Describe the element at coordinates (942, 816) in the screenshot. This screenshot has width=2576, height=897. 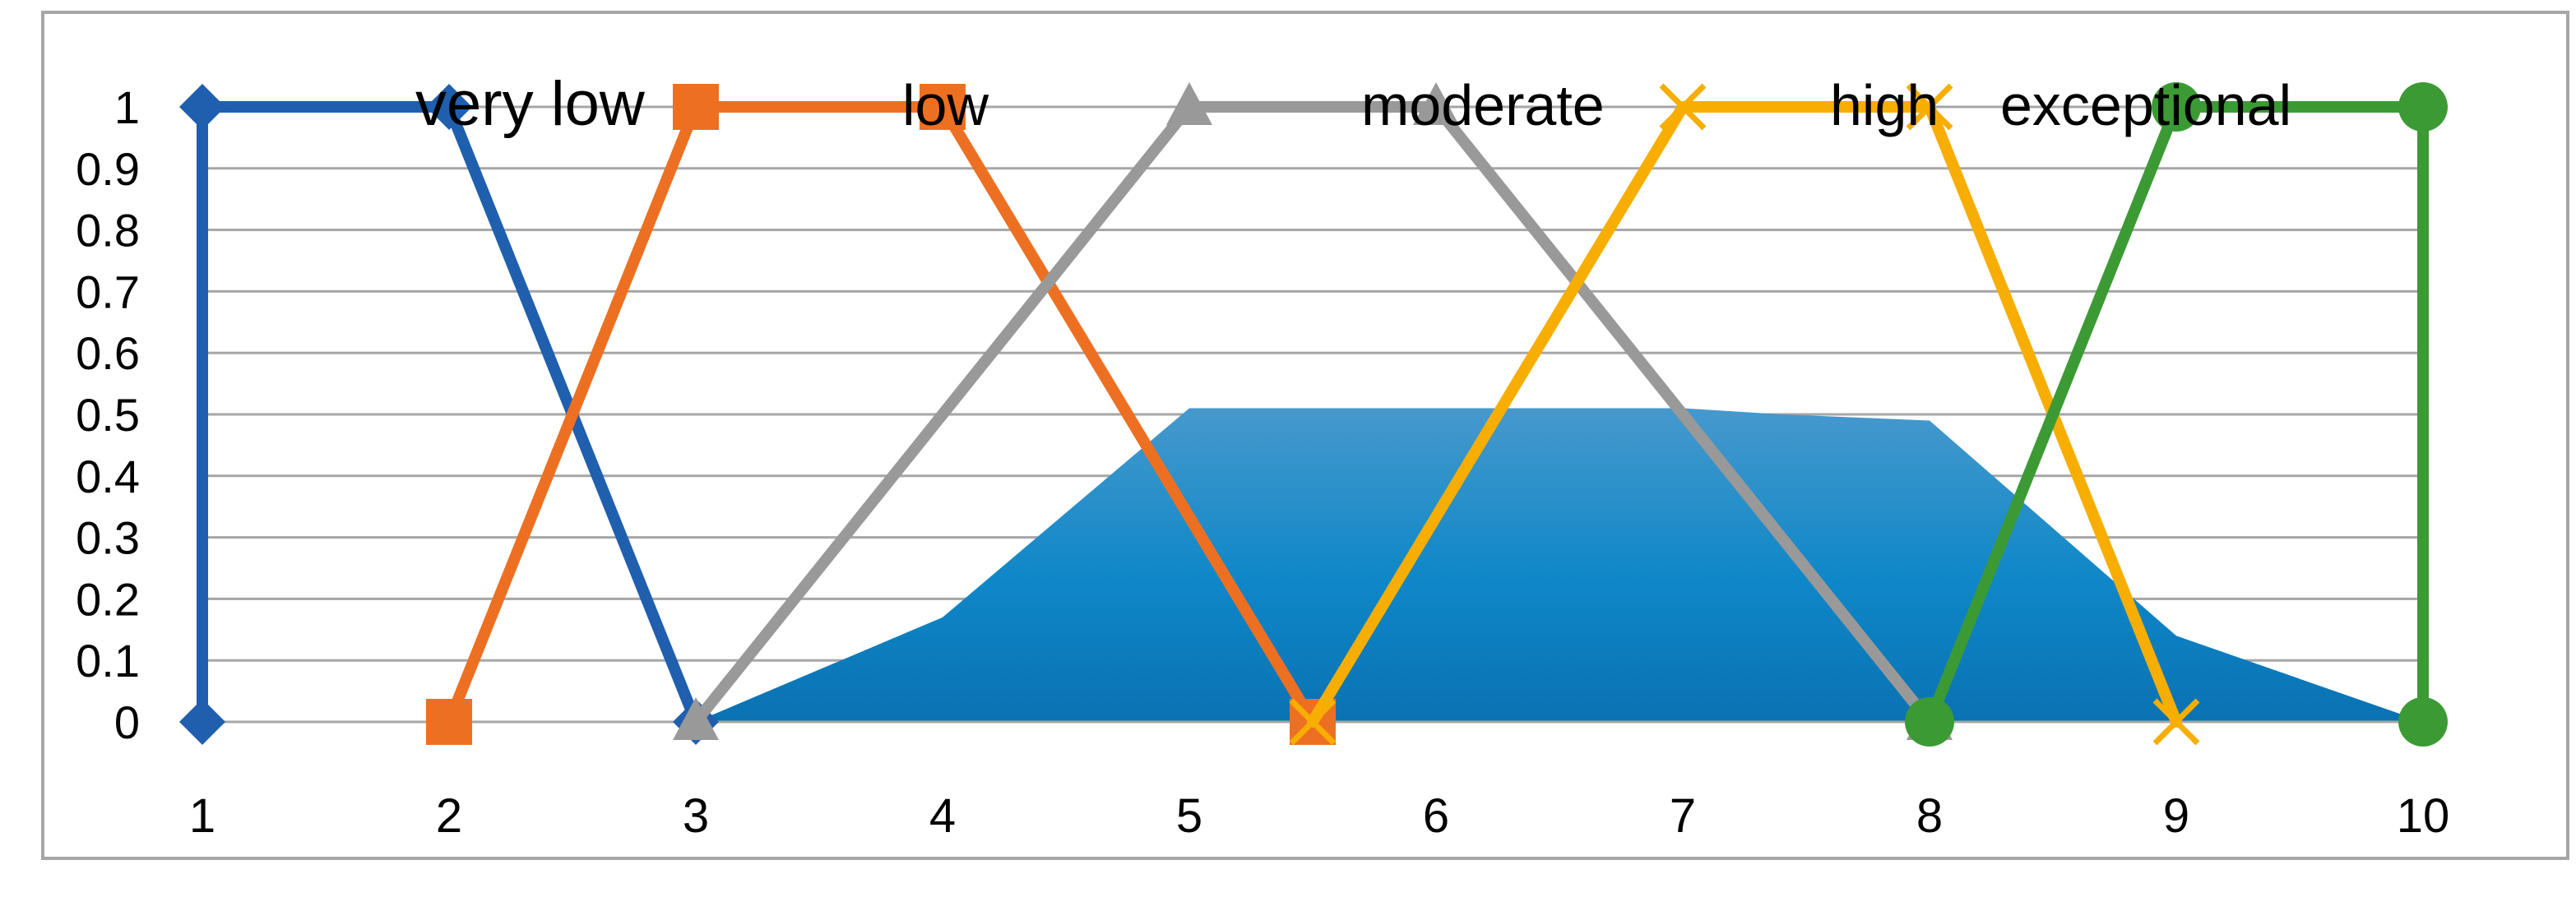
I see `x-tick-label: 4` at that location.